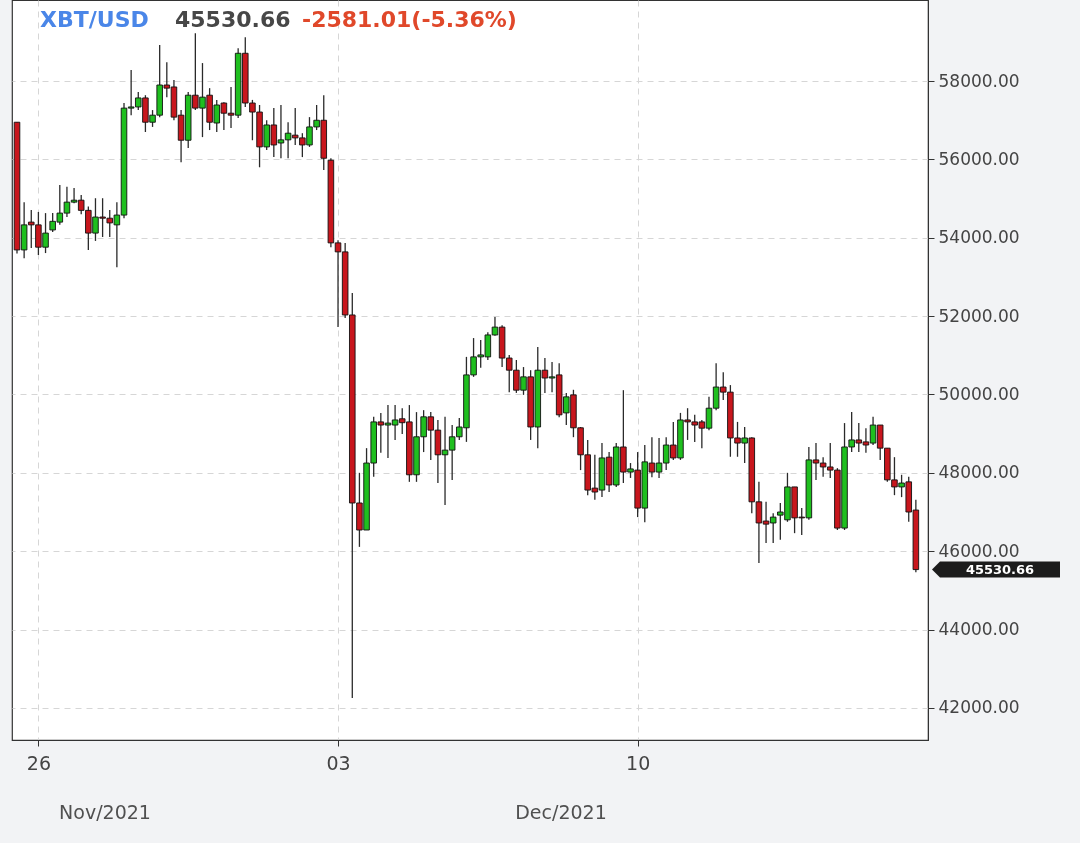 This screenshot has height=843, width=1080. What do you see at coordinates (979, 629) in the screenshot?
I see `y-tick-label: 44000.00` at bounding box center [979, 629].